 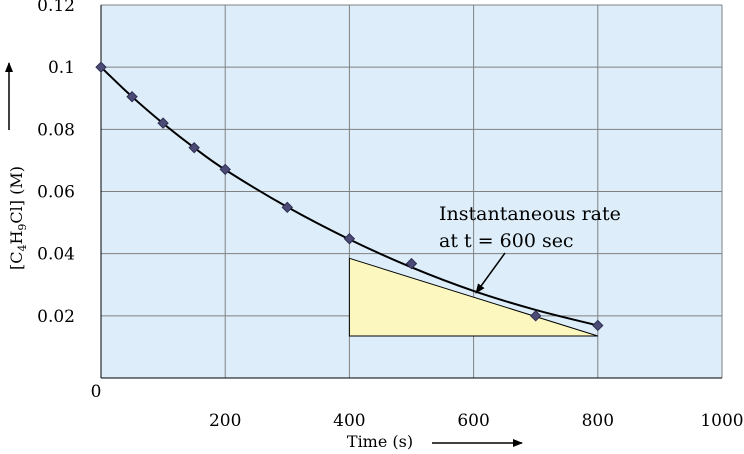 I want to click on x-tick-label: 1000, so click(x=721, y=421).